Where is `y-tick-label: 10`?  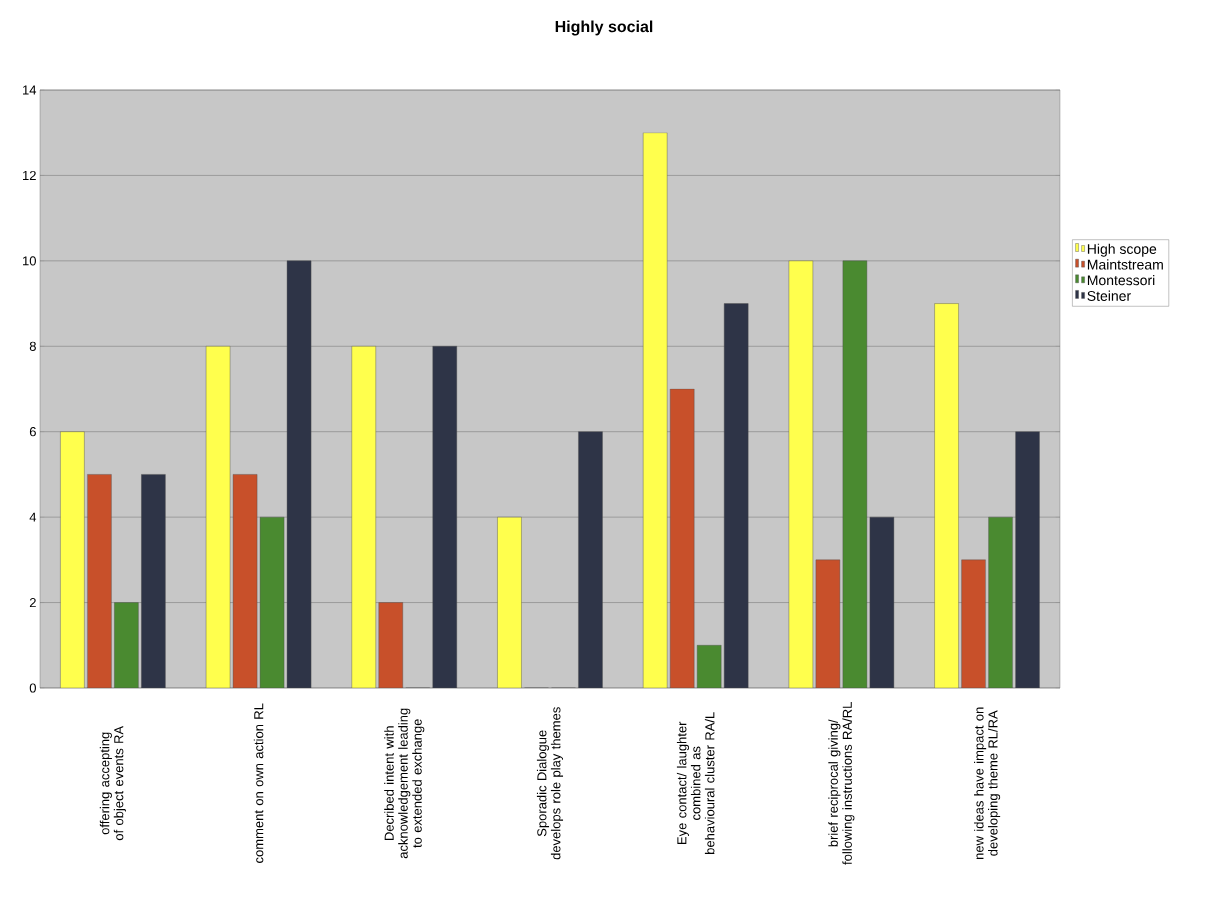 y-tick-label: 10 is located at coordinates (29, 261).